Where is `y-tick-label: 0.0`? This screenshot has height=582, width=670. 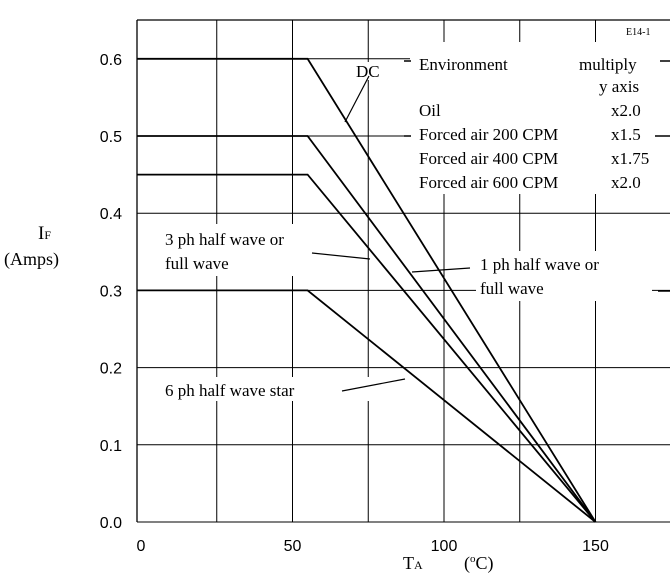
y-tick-label: 0.0 is located at coordinates (111, 523).